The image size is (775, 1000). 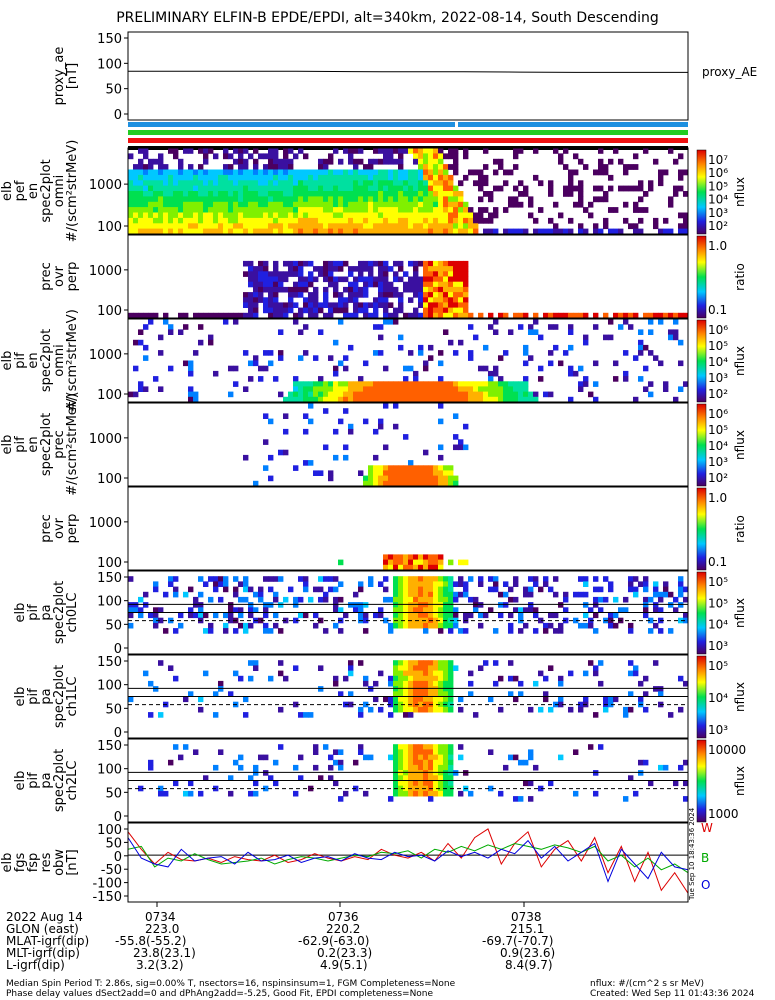 What do you see at coordinates (718, 362) in the screenshot?
I see `colorbar-tick-label: 10⁴` at bounding box center [718, 362].